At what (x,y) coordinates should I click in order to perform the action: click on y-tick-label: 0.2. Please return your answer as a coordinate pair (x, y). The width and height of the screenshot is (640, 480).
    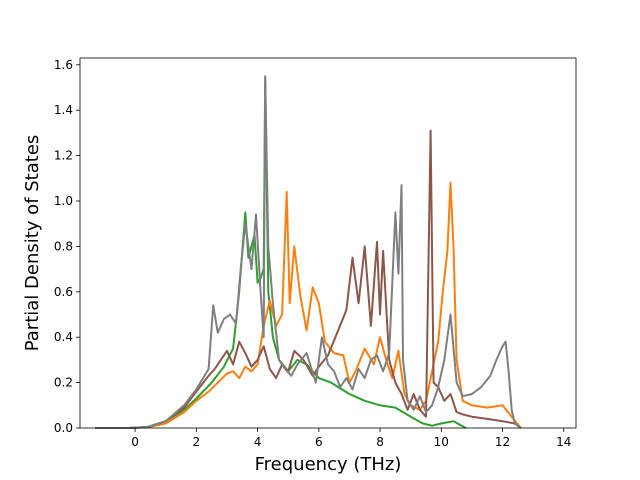
    Looking at the image, I should click on (63, 383).